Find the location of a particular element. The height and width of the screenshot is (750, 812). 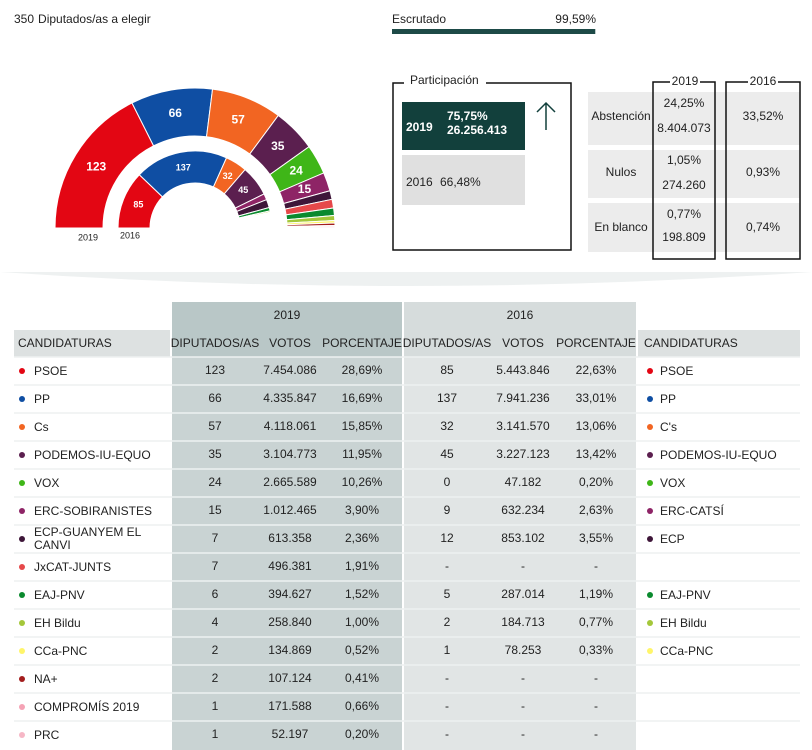

cell: 2,36% is located at coordinates (362, 538).